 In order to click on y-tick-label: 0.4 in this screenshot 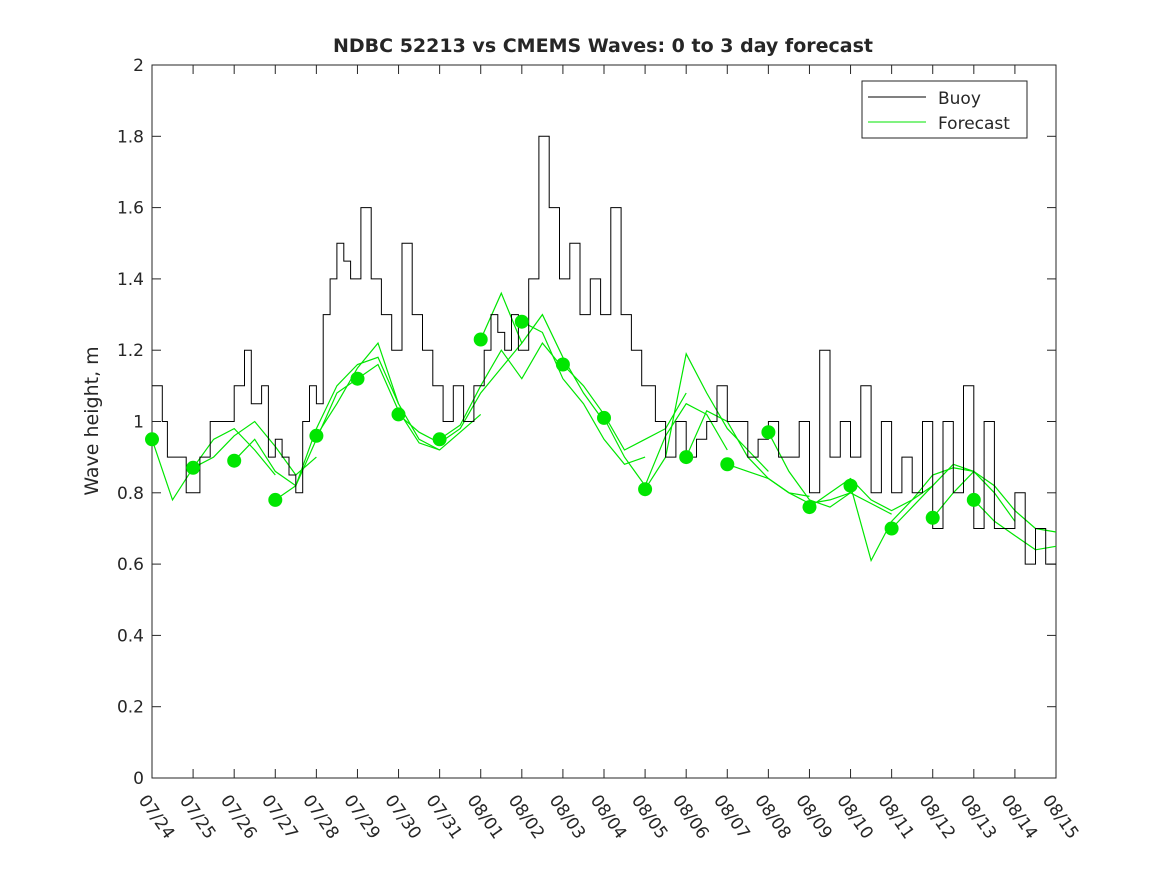, I will do `click(130, 636)`.